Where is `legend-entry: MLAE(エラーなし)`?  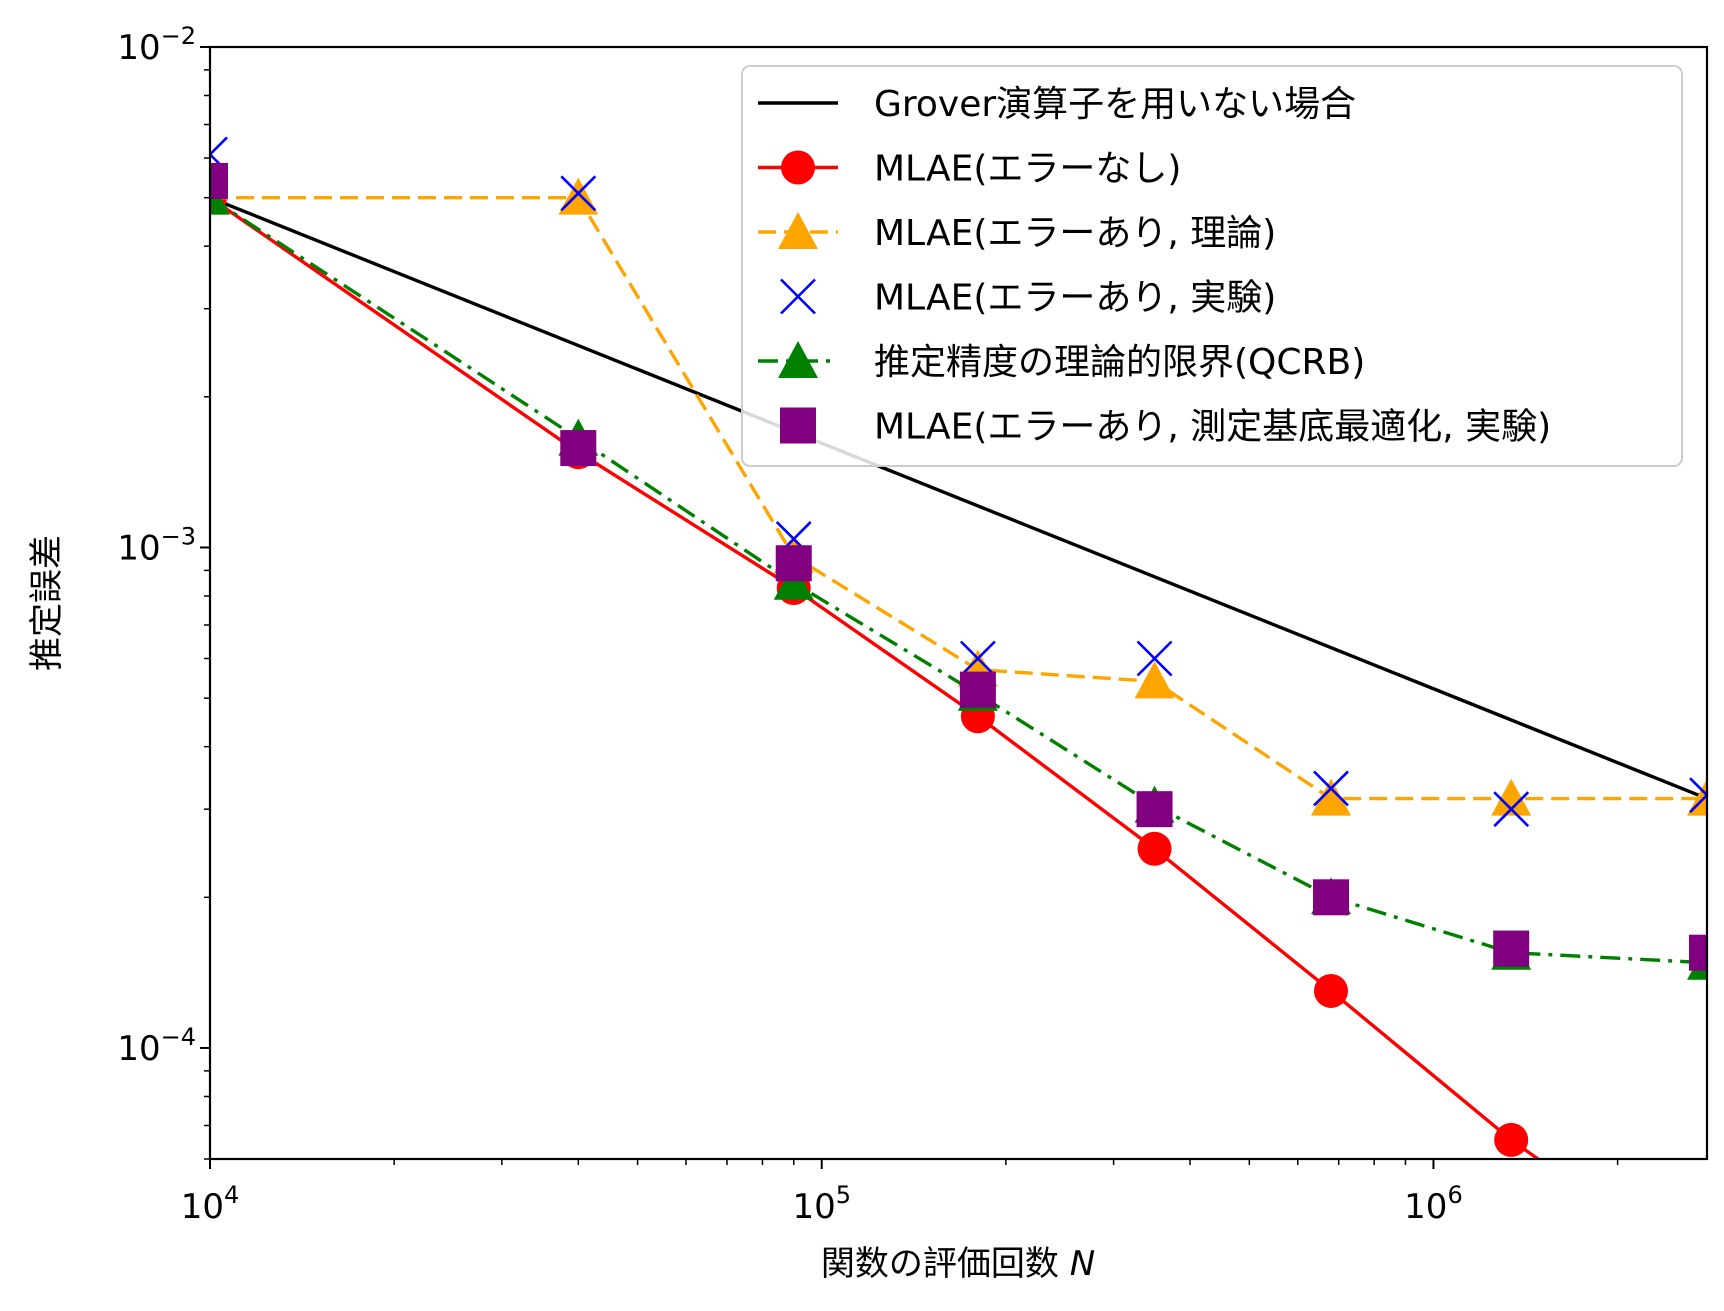
legend-entry: MLAE(エラーなし) is located at coordinates (969, 169).